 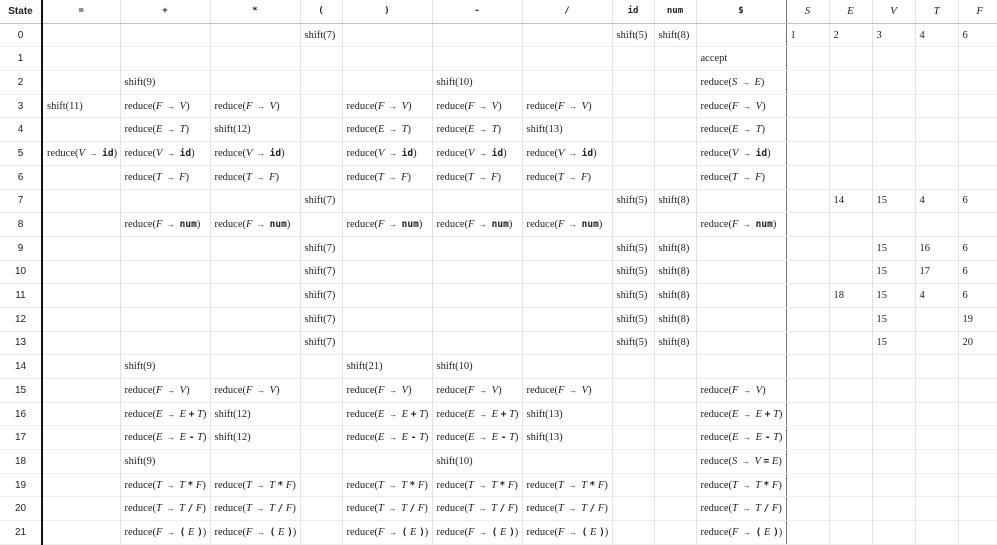 What do you see at coordinates (21, 82) in the screenshot?
I see `state-cell: 2` at bounding box center [21, 82].